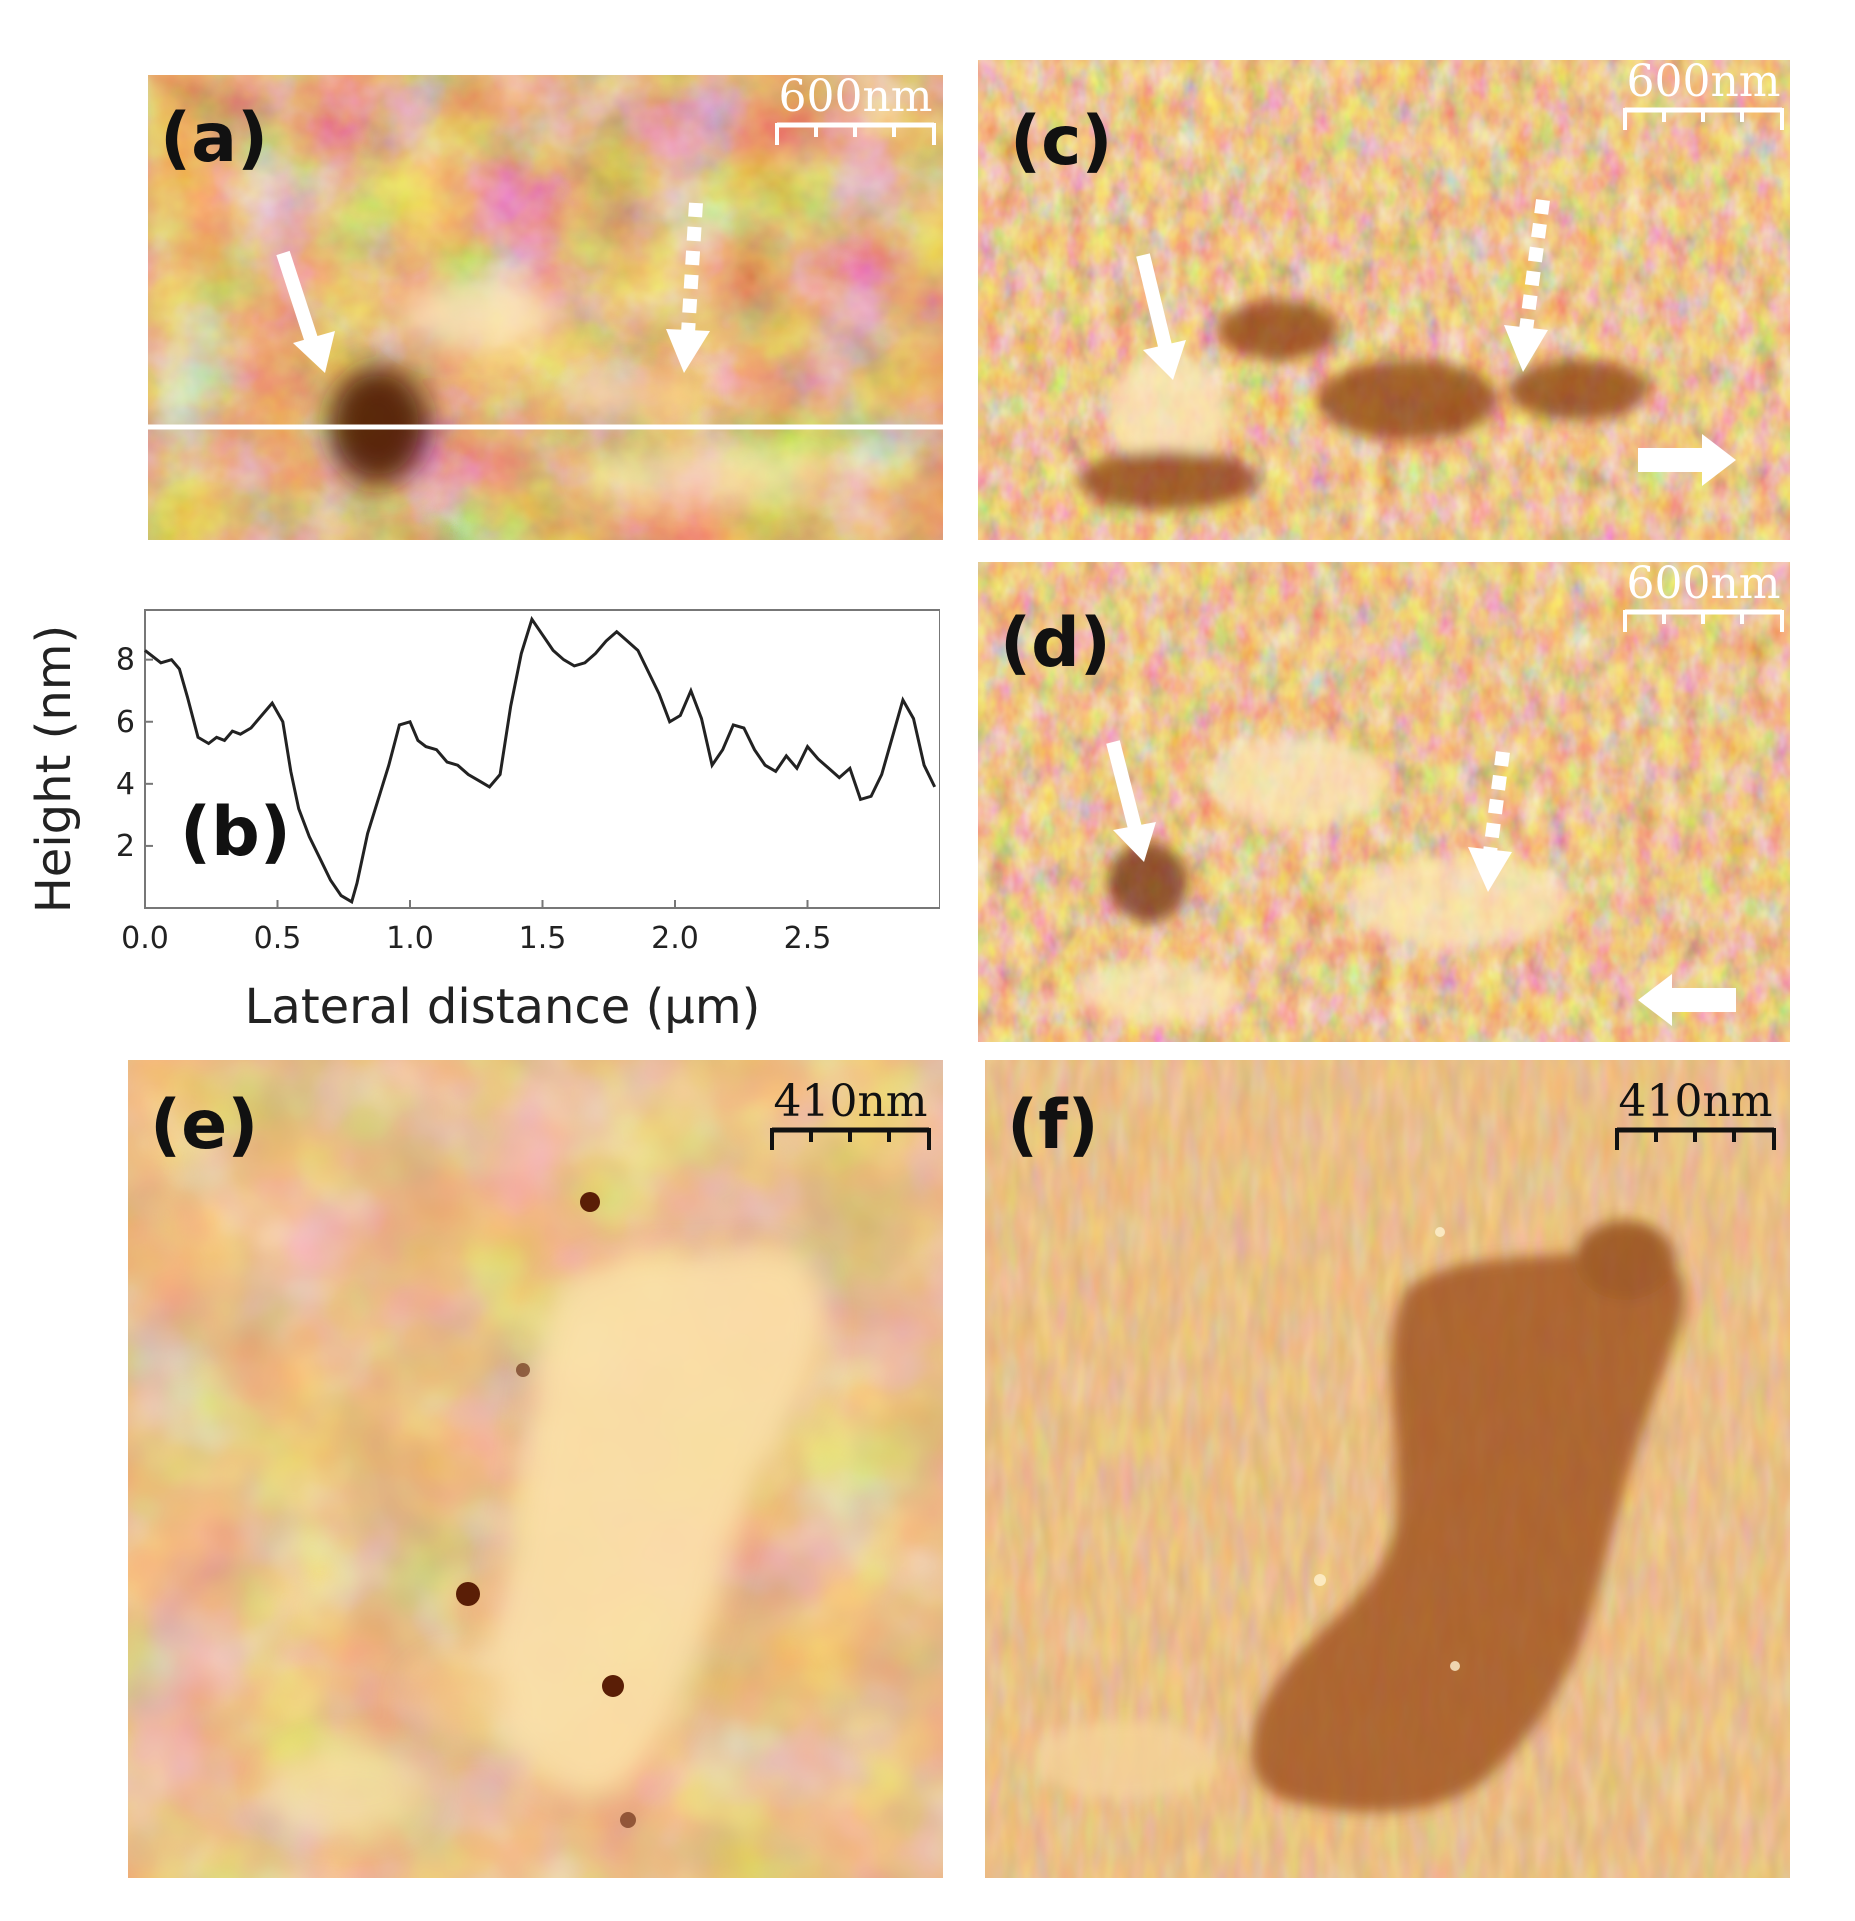 This screenshot has height=1921, width=1855. What do you see at coordinates (540, 760) in the screenshot?
I see `height-profile-line` at bounding box center [540, 760].